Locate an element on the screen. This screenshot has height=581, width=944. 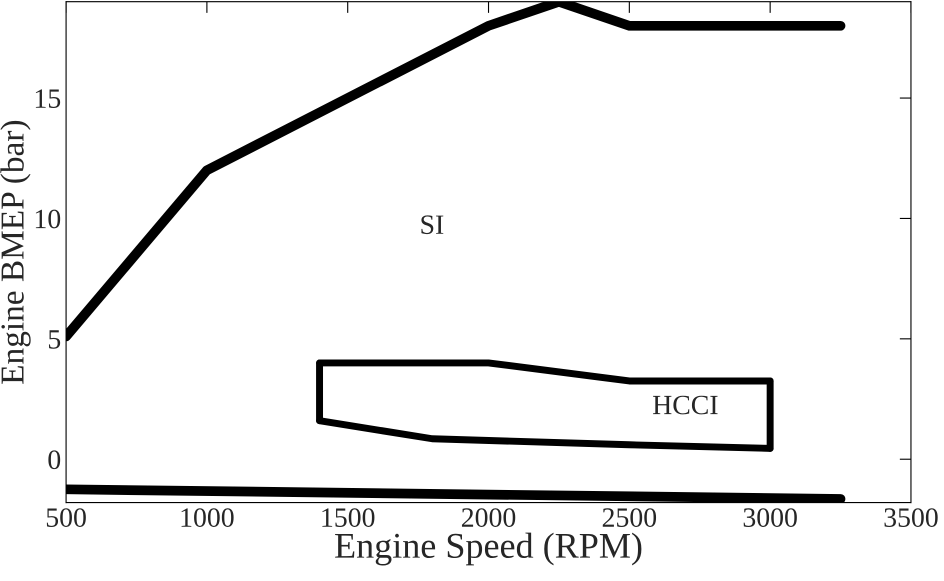
y-tick-label: 10 is located at coordinates (48, 219).